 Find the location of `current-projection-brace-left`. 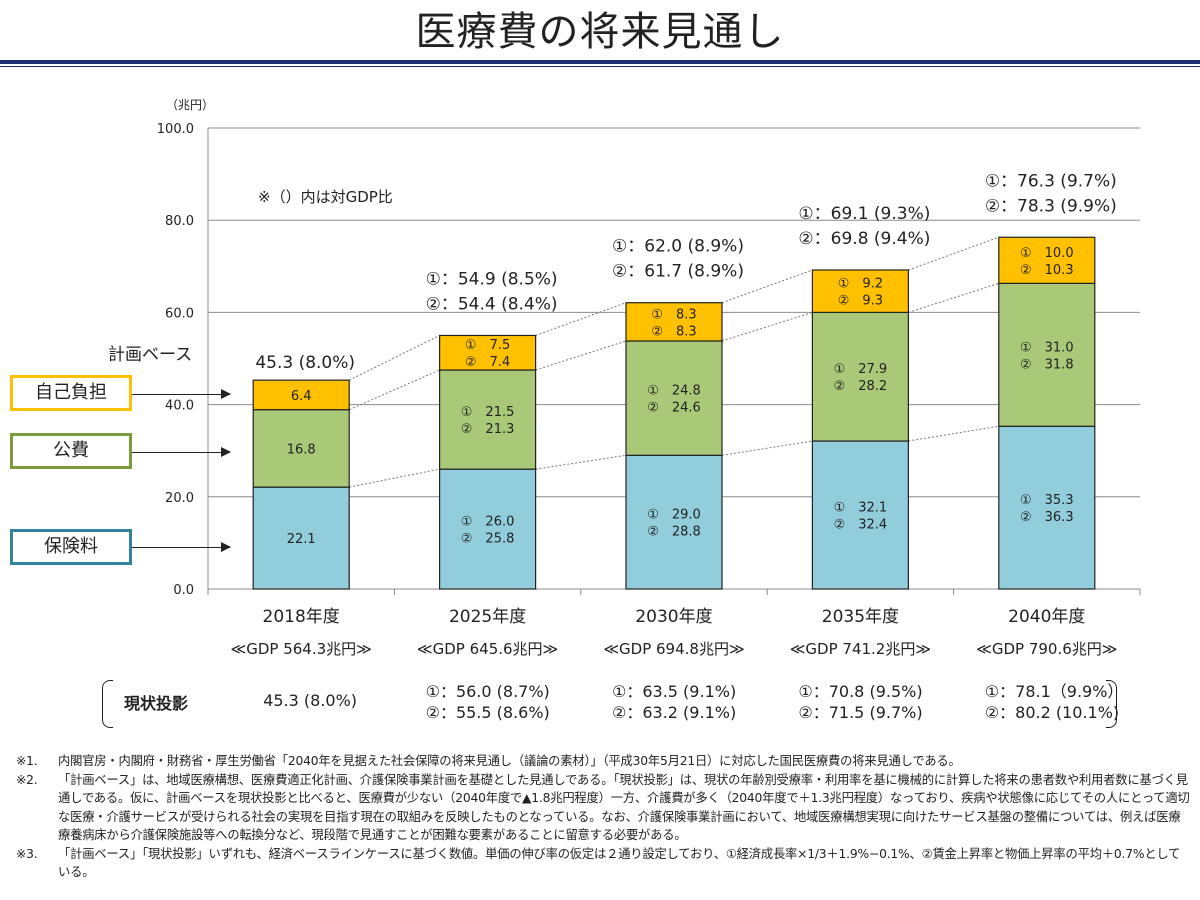

current-projection-brace-left is located at coordinates (107, 704).